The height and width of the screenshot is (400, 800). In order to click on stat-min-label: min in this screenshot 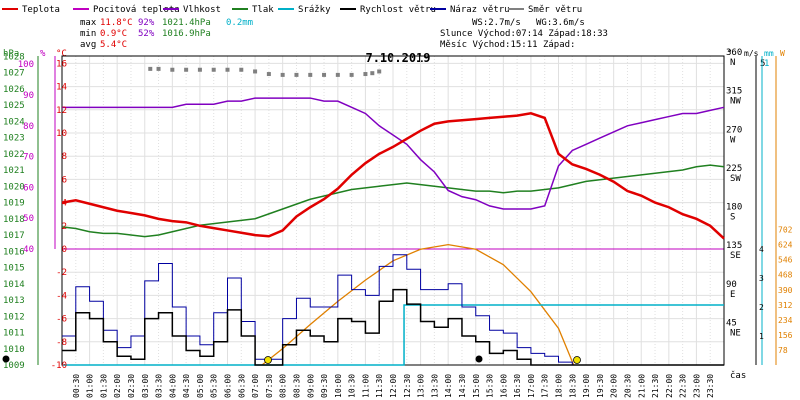, I will do `click(88, 34)`.